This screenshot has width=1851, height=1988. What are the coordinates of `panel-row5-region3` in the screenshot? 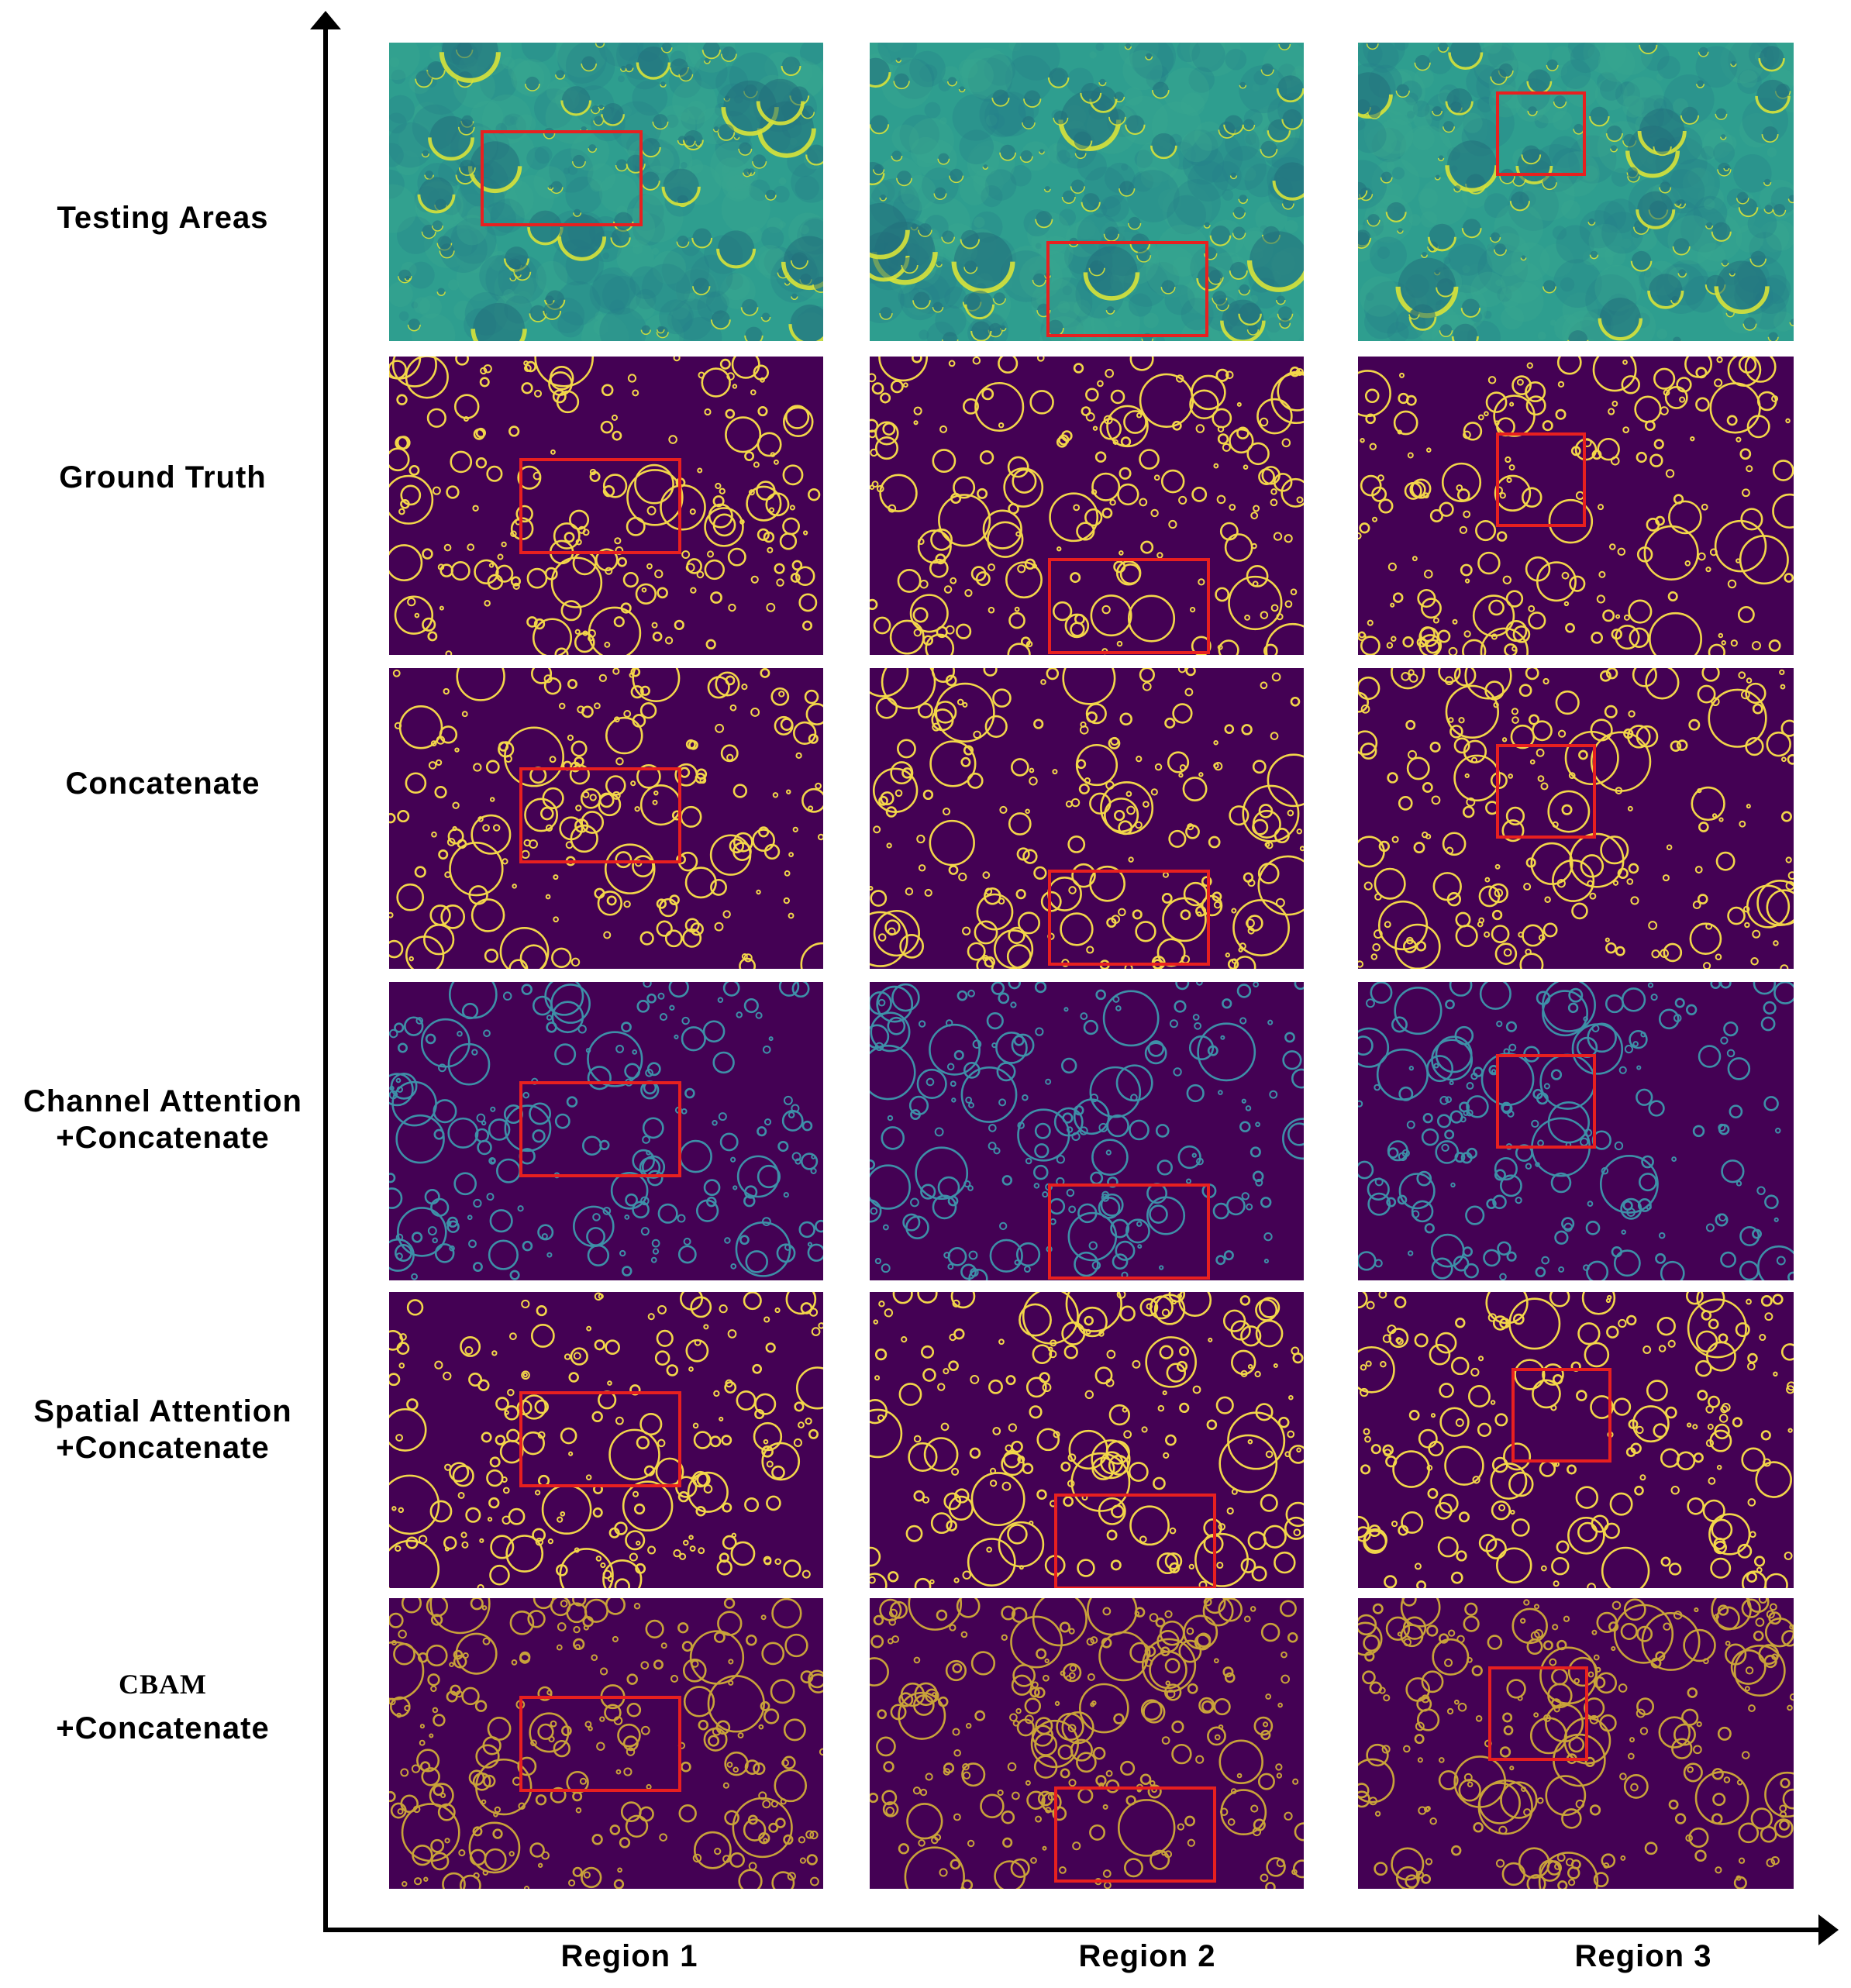 It's located at (1576, 1440).